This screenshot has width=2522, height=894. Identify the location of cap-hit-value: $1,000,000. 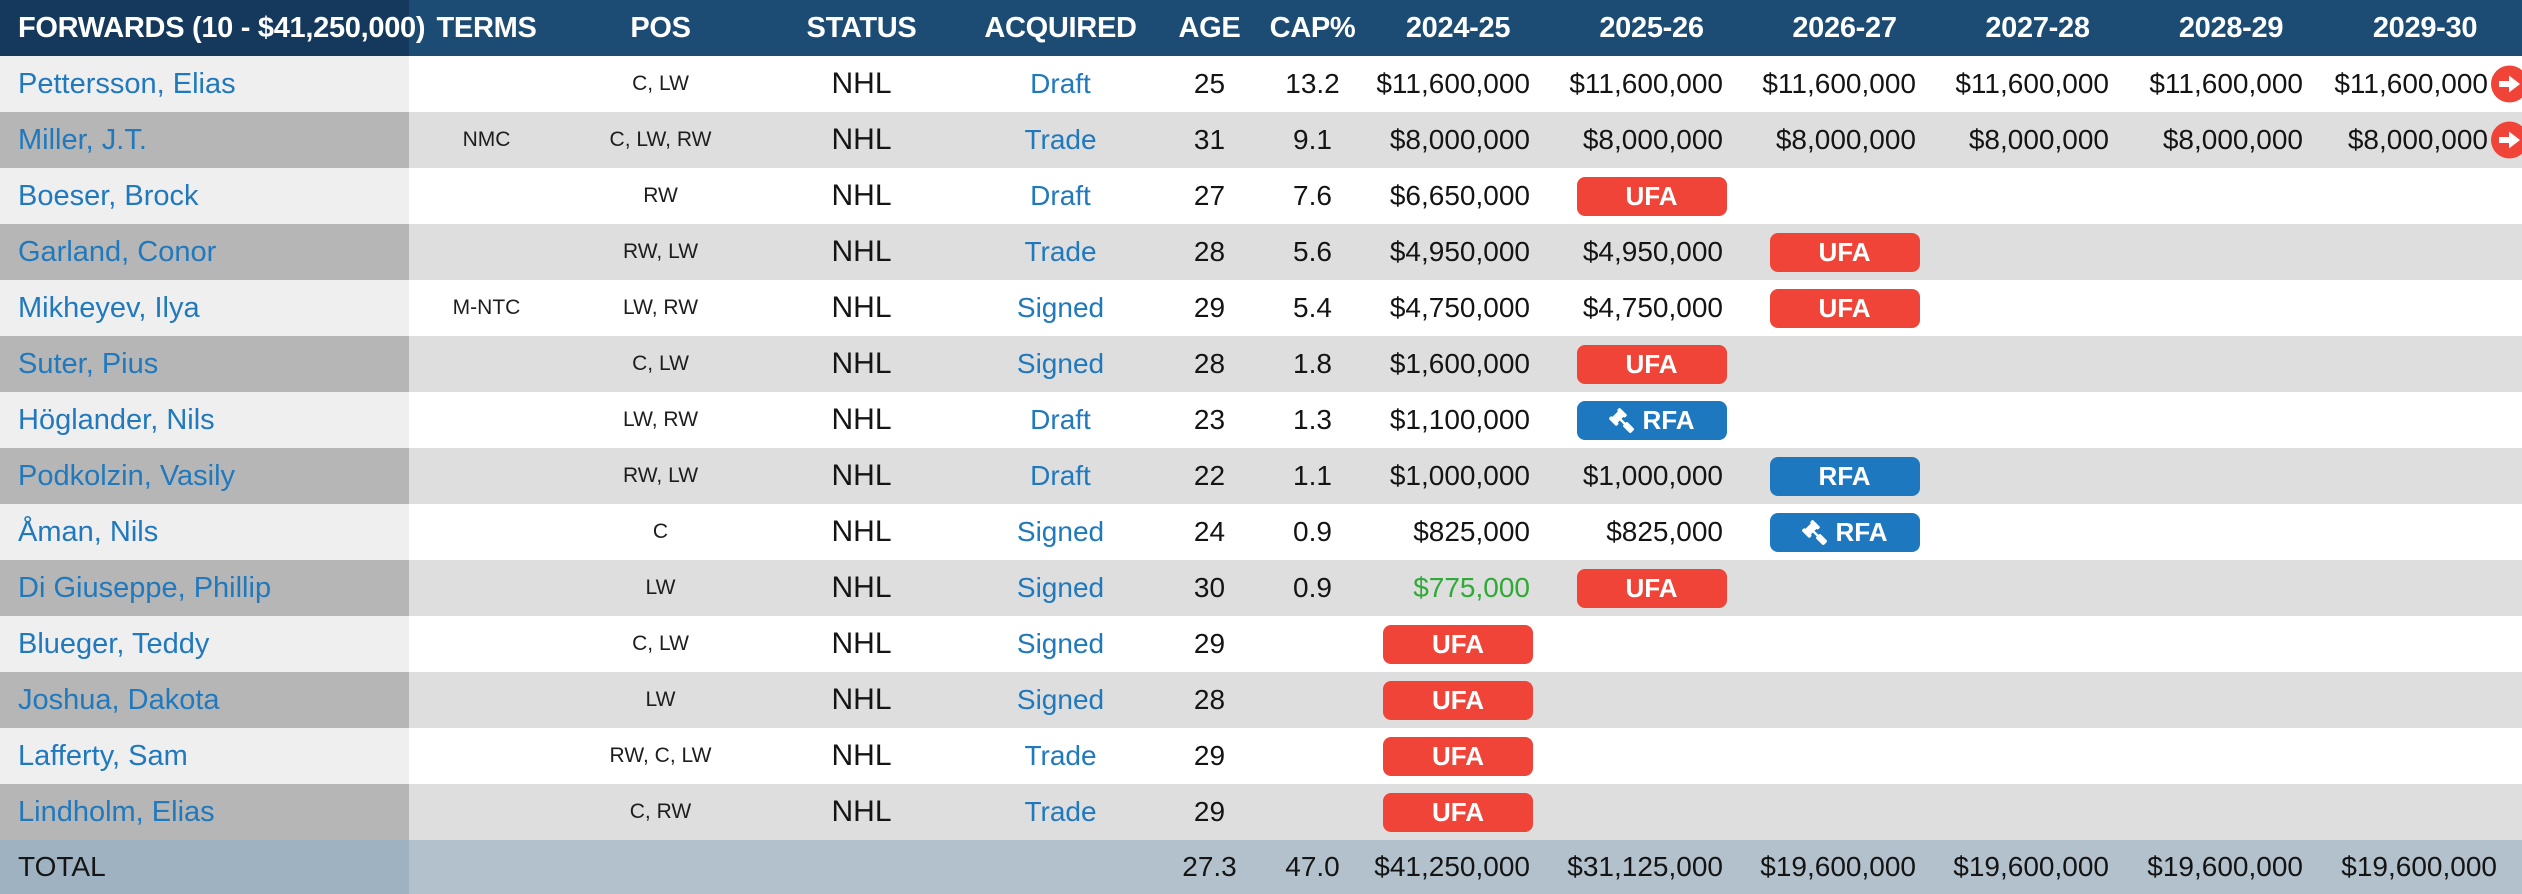
(1459, 475).